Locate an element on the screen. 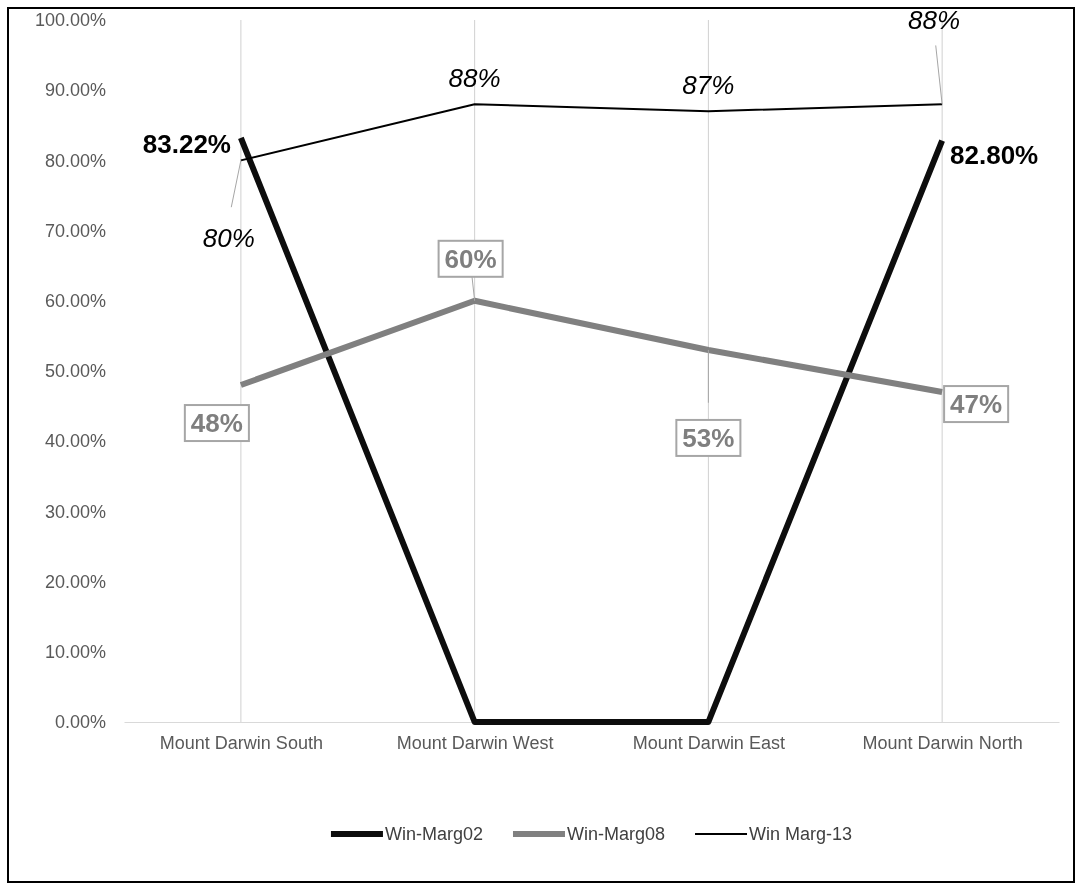 Image resolution: width=1081 pixels, height=889 pixels. data-label: 60% is located at coordinates (470, 258).